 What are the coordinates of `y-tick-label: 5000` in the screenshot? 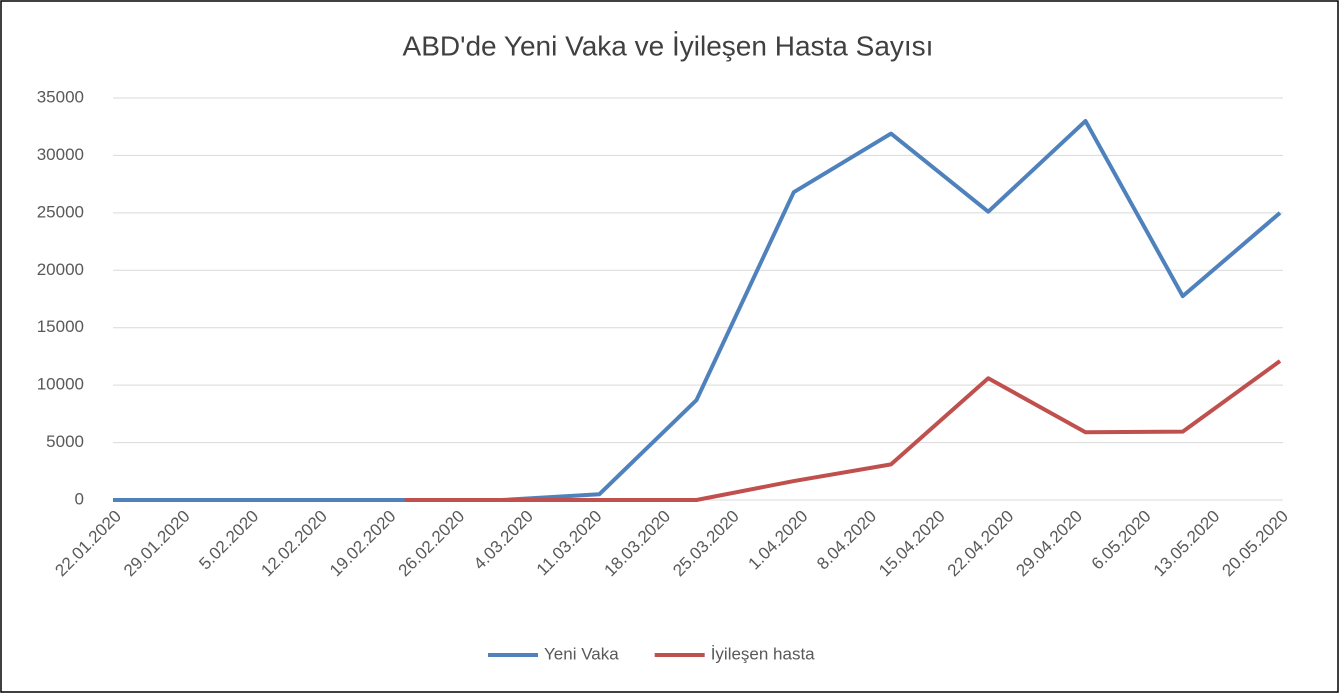 It's located at (65, 441).